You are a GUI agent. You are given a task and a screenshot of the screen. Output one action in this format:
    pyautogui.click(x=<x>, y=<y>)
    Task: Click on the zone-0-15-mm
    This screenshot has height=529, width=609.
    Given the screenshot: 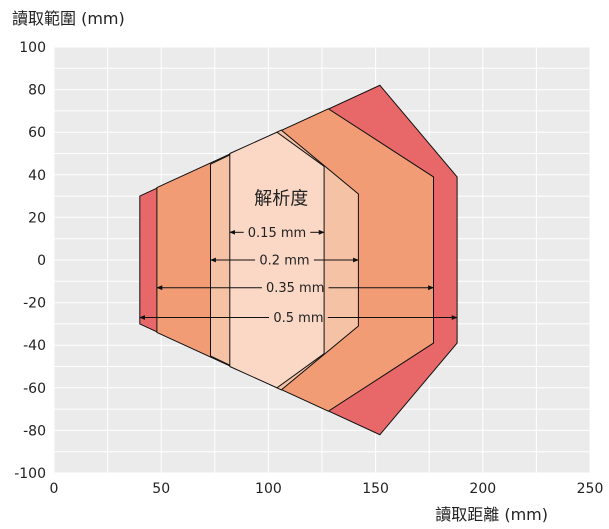 What is the action you would take?
    pyautogui.click(x=277, y=260)
    